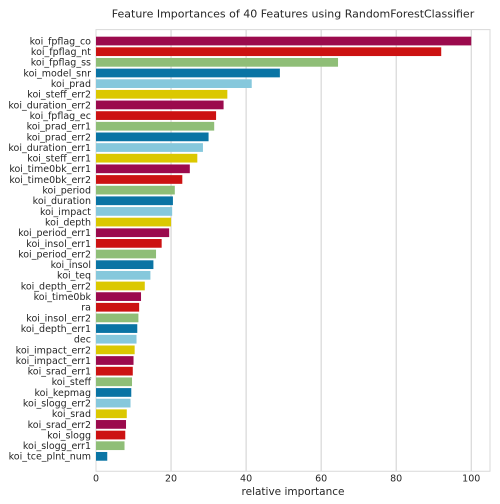 This screenshot has height=504, width=500. What do you see at coordinates (155, 126) in the screenshot?
I see `bar-koi-prad-err1` at bounding box center [155, 126].